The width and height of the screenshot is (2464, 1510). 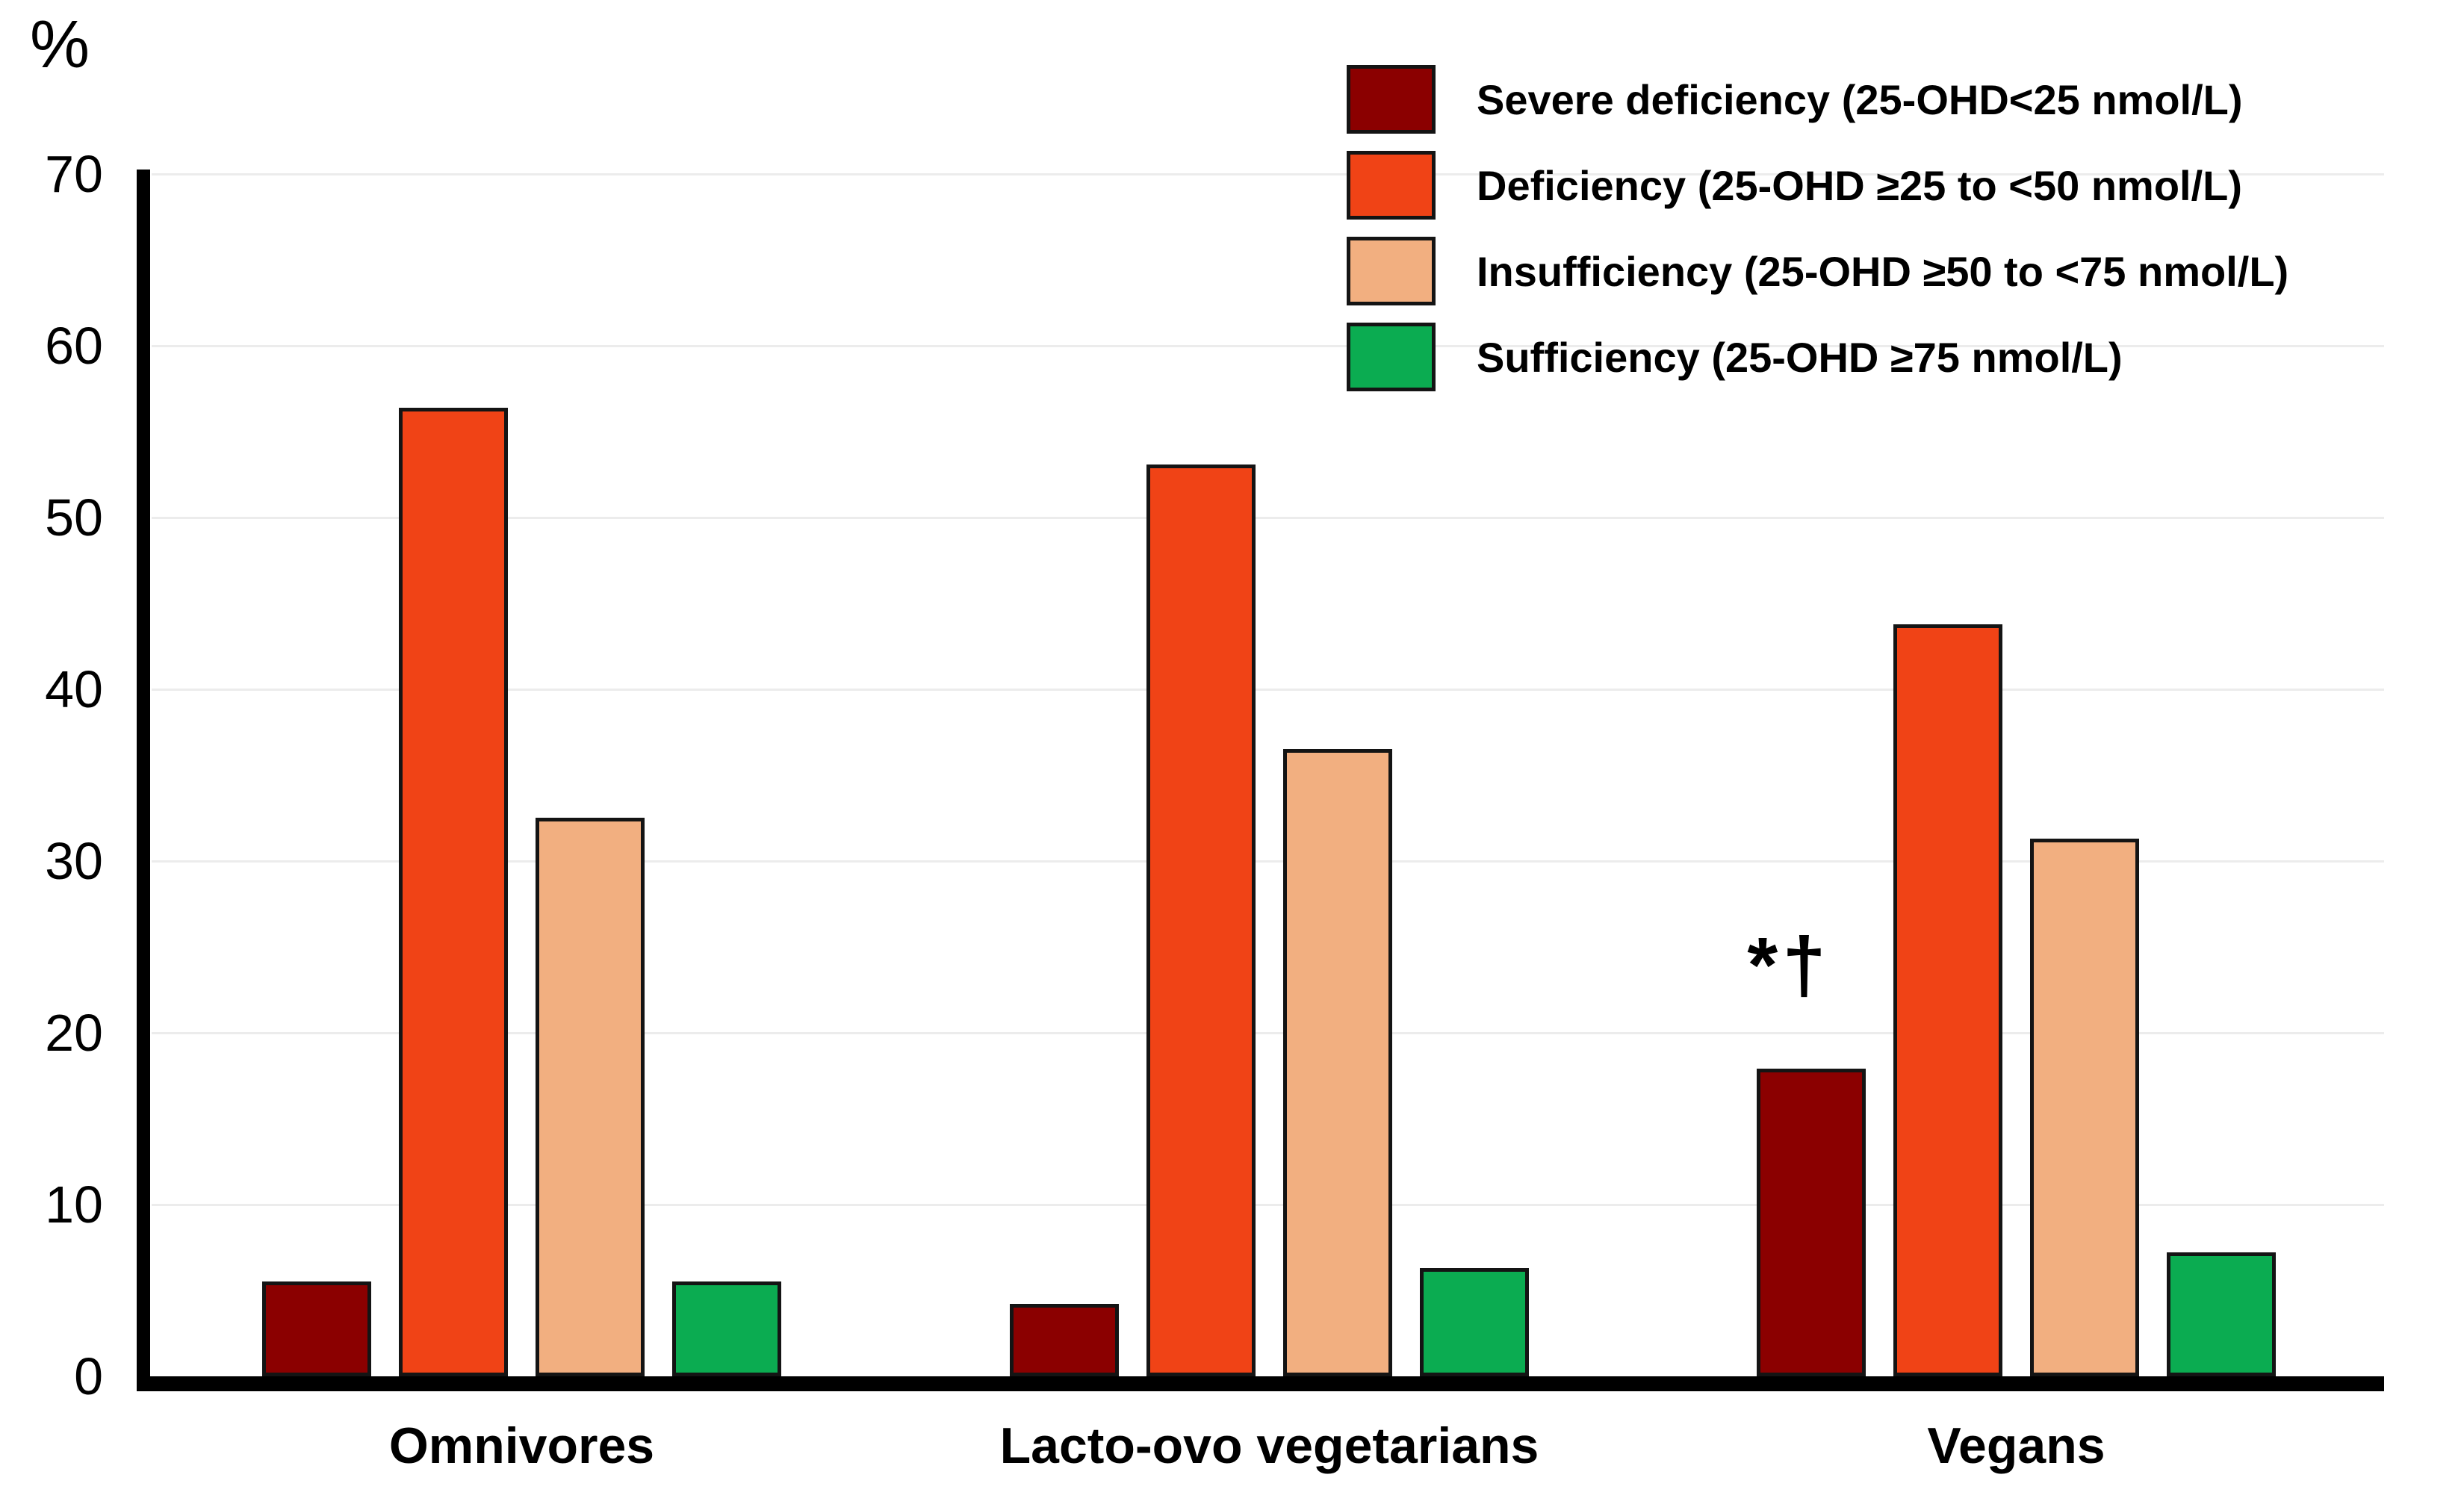 What do you see at coordinates (1860, 185) in the screenshot?
I see `legend-label-1: Deficiency (25-OHD ≥25 to <50 nmol/L)` at bounding box center [1860, 185].